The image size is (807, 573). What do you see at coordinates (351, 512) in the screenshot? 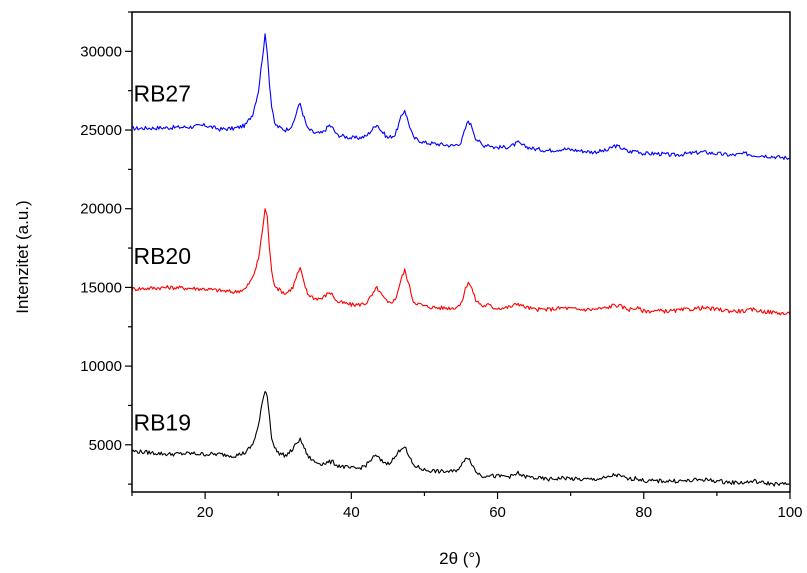
I see `x-tick-label: 40` at bounding box center [351, 512].